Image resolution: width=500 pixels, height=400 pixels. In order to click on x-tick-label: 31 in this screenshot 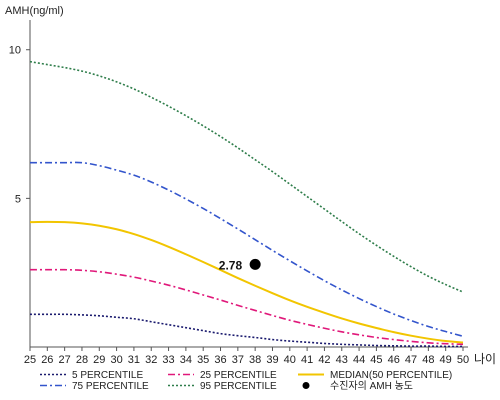, I will do `click(134, 360)`.